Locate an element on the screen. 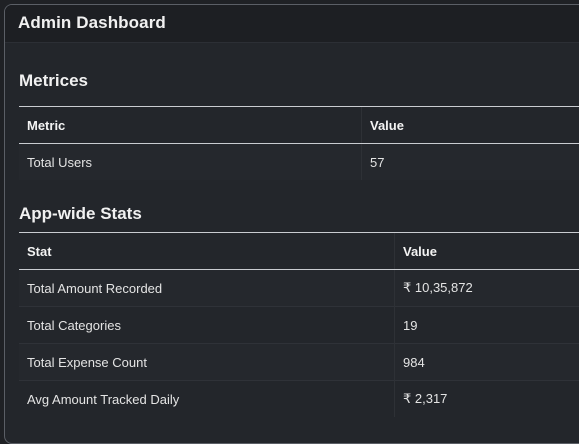 This screenshot has height=444, width=579. table-row: Total Amount Recorded ₹ 10,35,872 is located at coordinates (299, 288).